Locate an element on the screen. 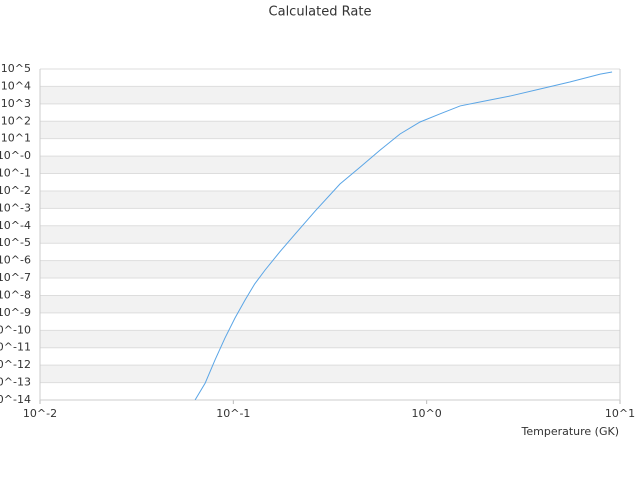 The width and height of the screenshot is (640, 480). y-tick-label: 10^-1 is located at coordinates (15, 173).